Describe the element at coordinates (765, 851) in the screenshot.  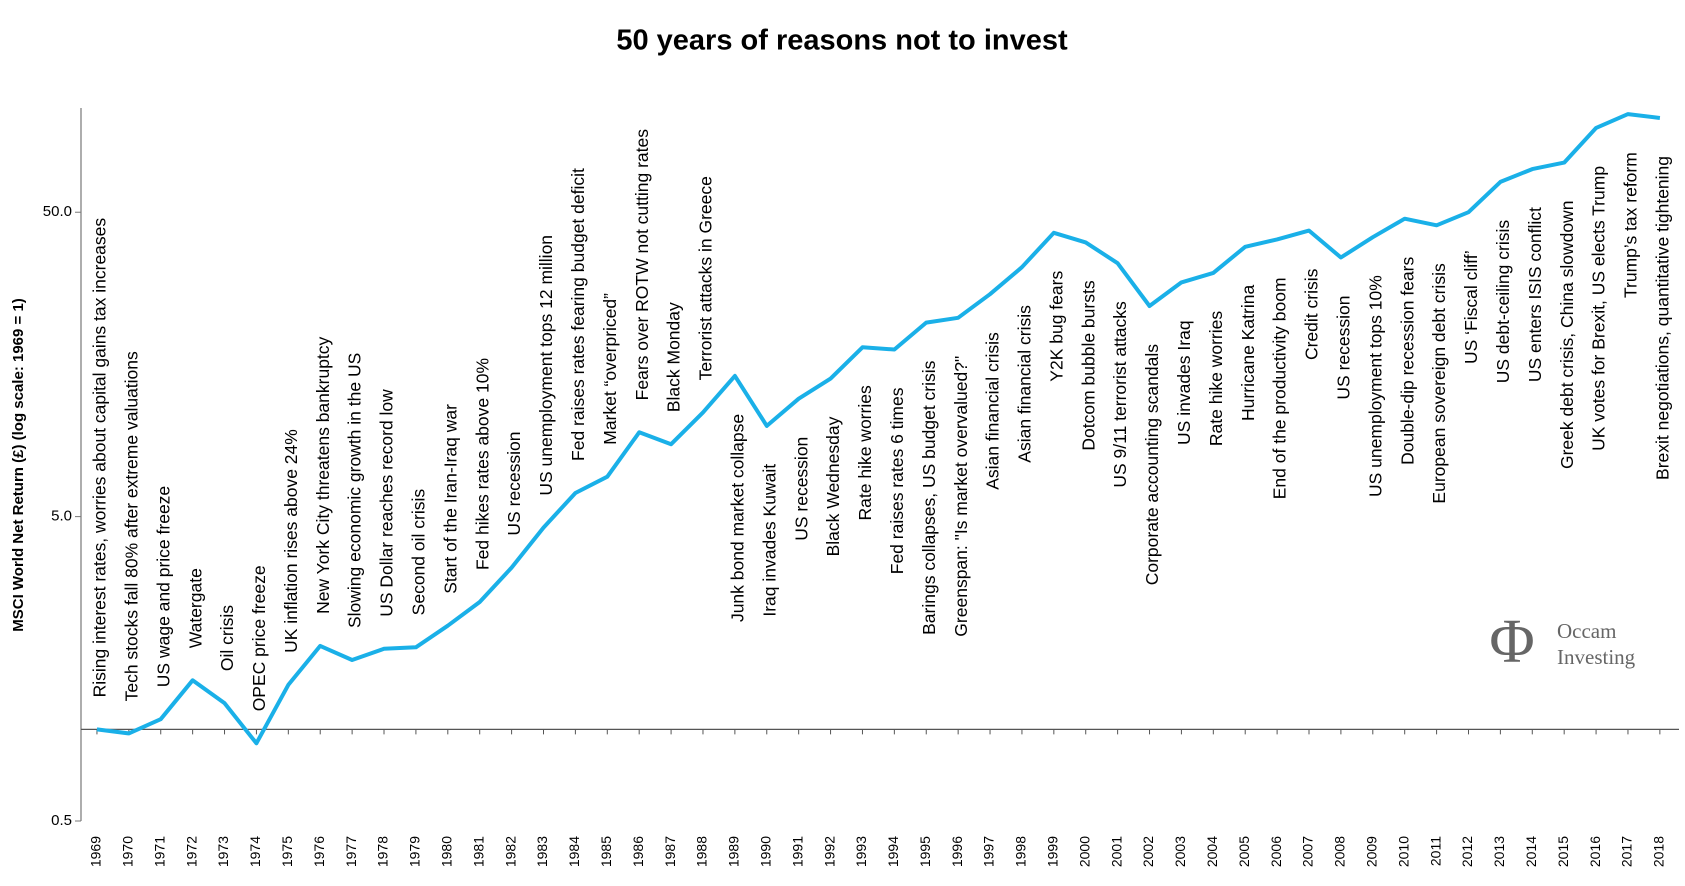
I see `x-tick-label: 1990` at that location.